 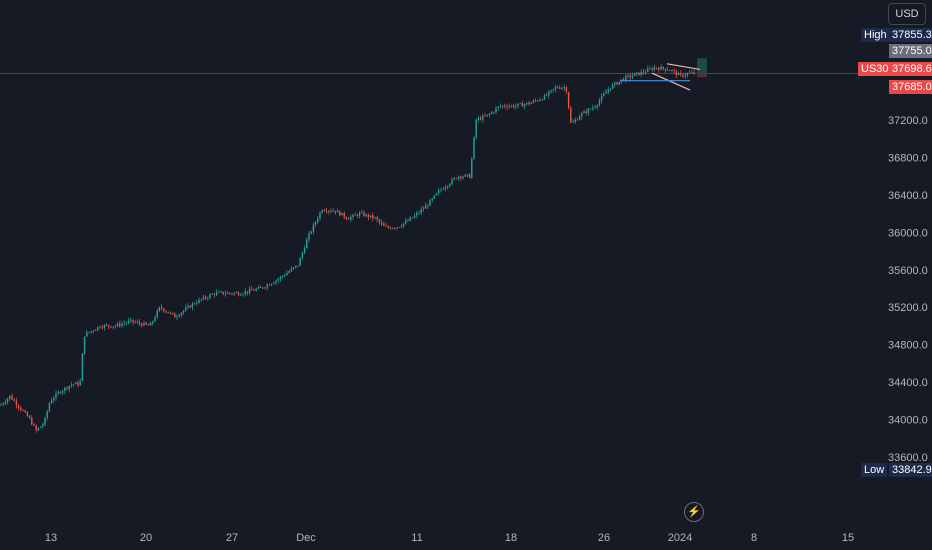 I want to click on price-tick-label: 34800.0, so click(x=908, y=346).